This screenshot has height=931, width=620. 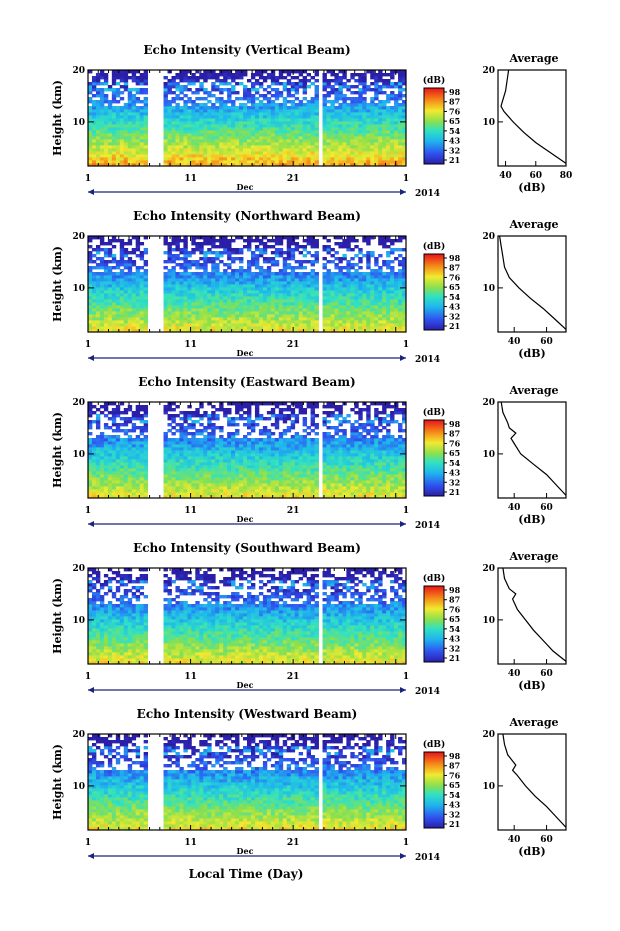 What do you see at coordinates (566, 176) in the screenshot?
I see `average-x-tick-label: 80` at bounding box center [566, 176].